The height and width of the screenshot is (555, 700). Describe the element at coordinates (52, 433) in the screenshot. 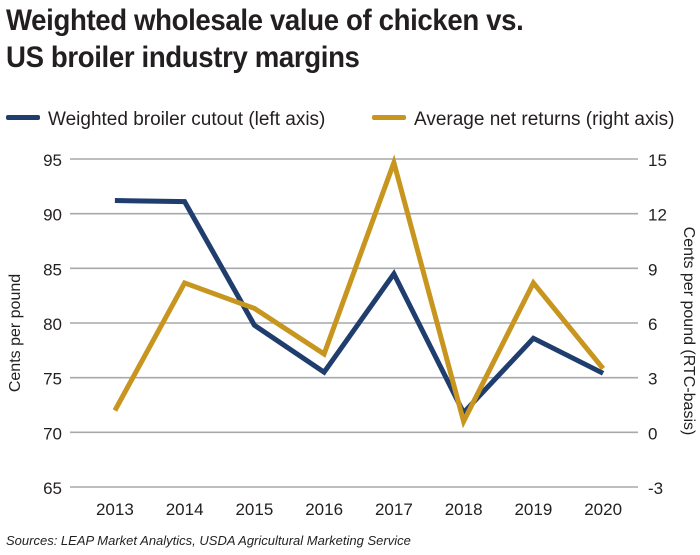

I see `y-left-tick-label: 70` at that location.